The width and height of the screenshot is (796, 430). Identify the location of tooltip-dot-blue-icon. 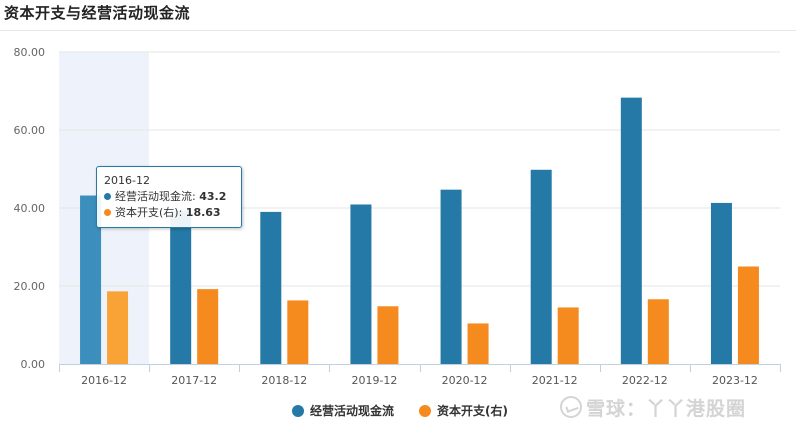
(107, 196).